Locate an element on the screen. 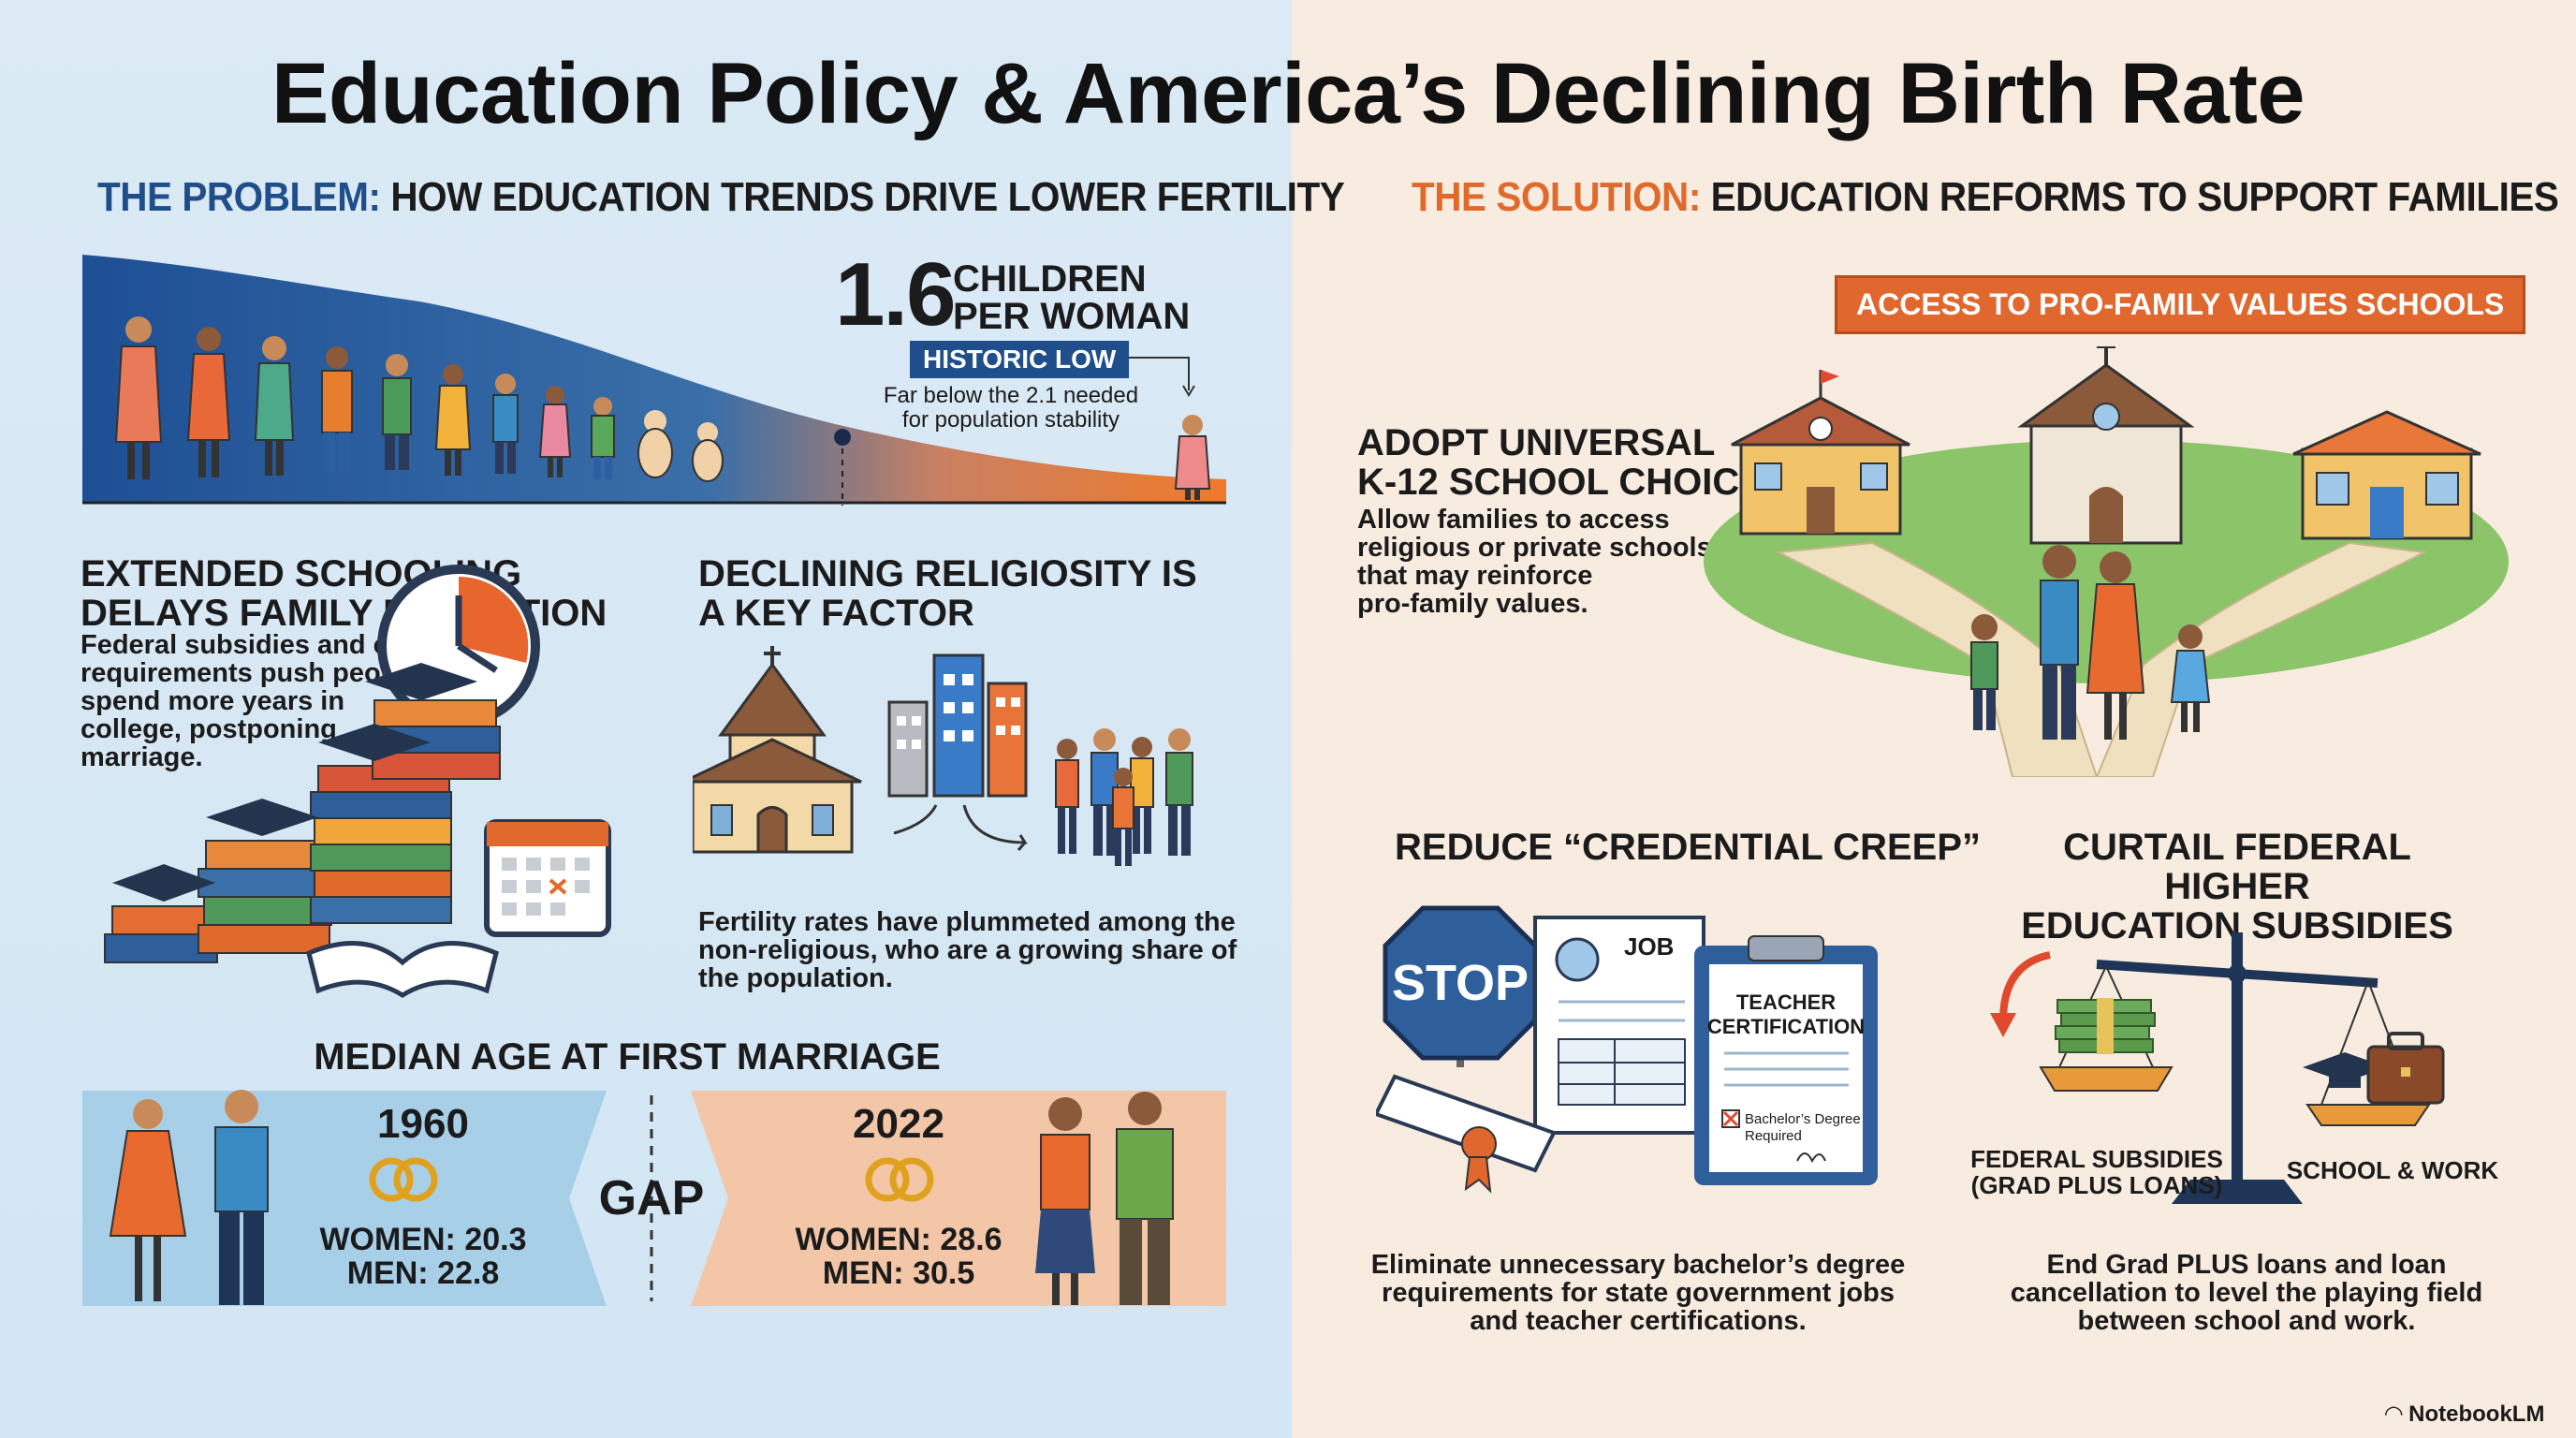 This screenshot has width=2576, height=1438. women-age-2022: WOMEN: 28.6 is located at coordinates (899, 1239).